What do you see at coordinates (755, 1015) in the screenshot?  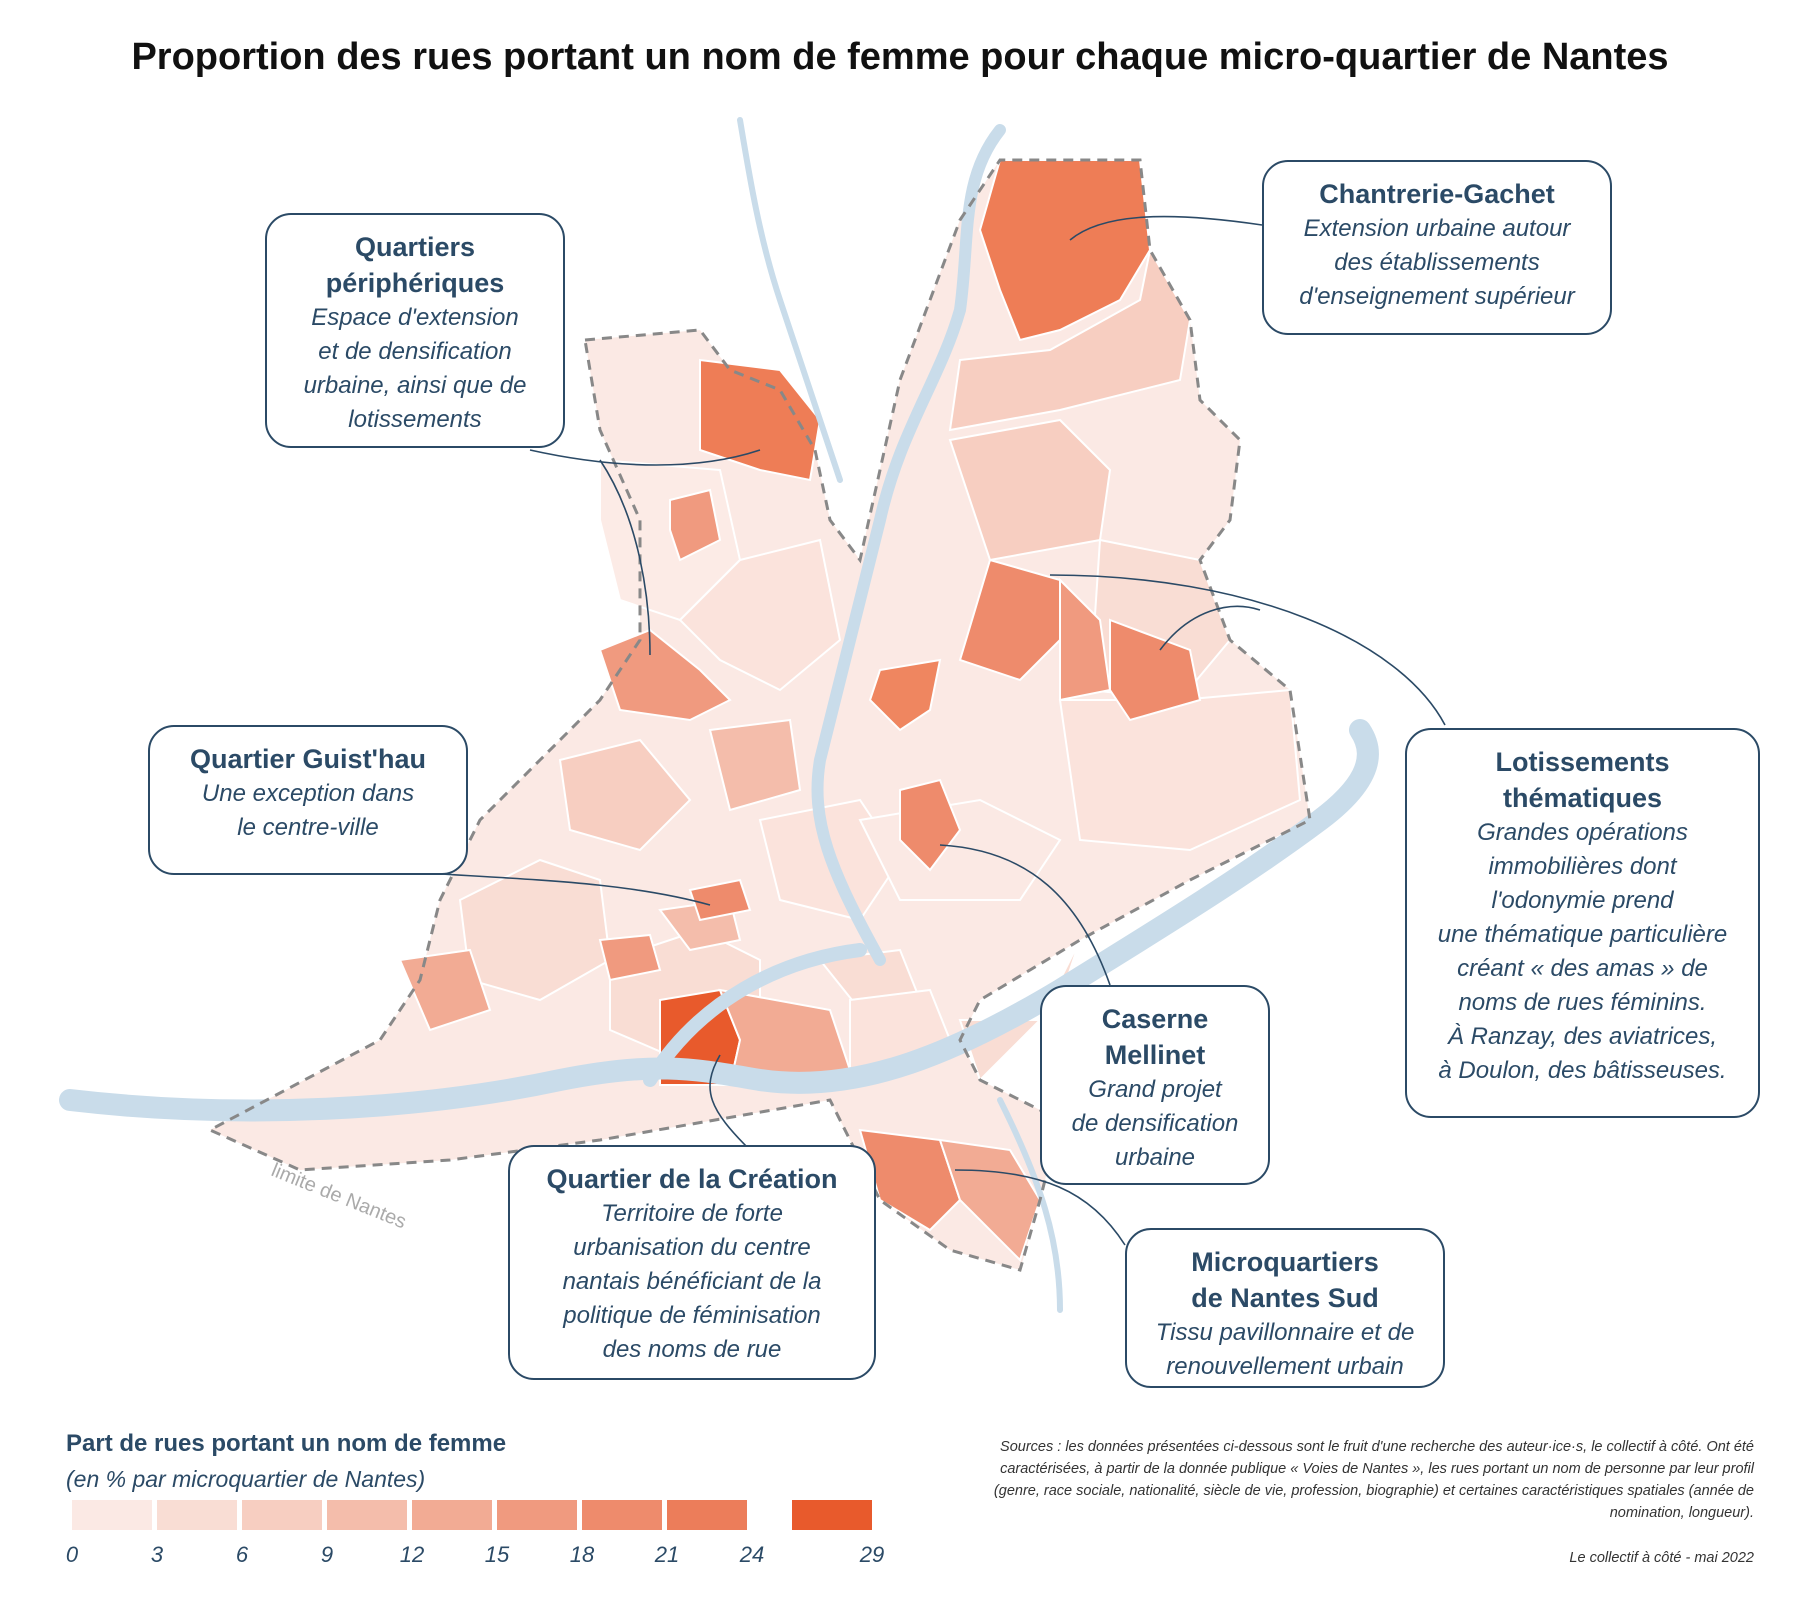 I see `loire-branch` at bounding box center [755, 1015].